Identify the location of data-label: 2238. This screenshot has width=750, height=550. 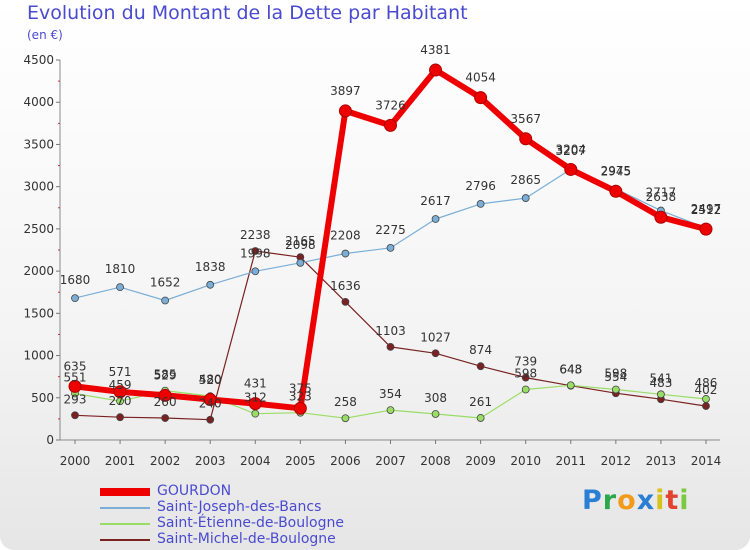
(255, 235).